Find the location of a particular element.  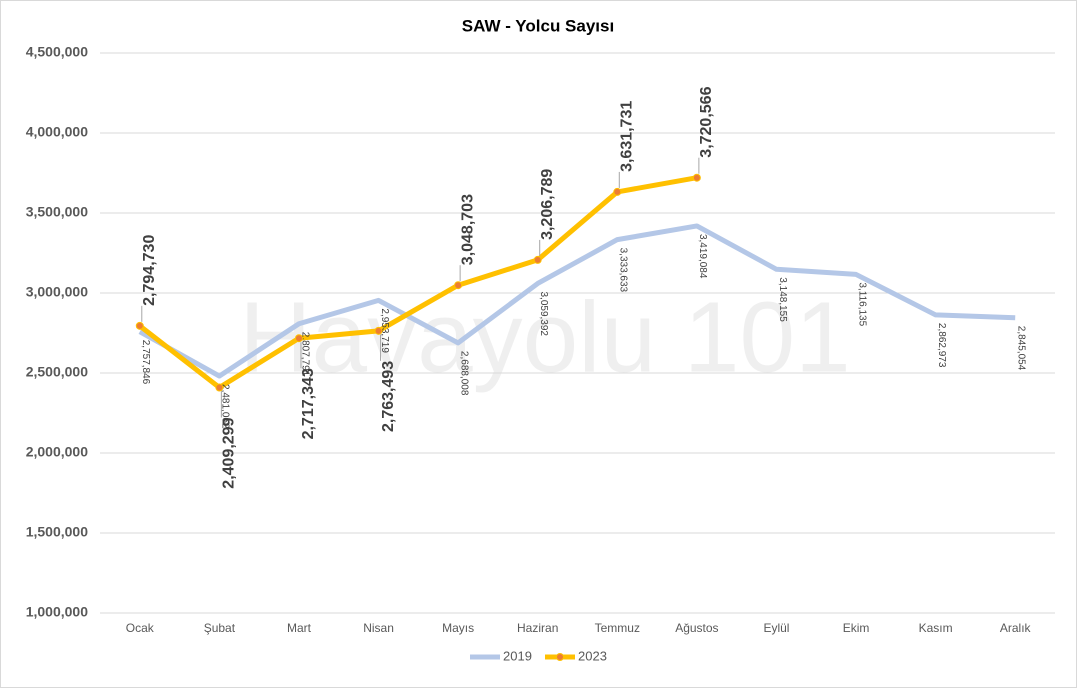

data-label: 2,953,719 is located at coordinates (384, 330).